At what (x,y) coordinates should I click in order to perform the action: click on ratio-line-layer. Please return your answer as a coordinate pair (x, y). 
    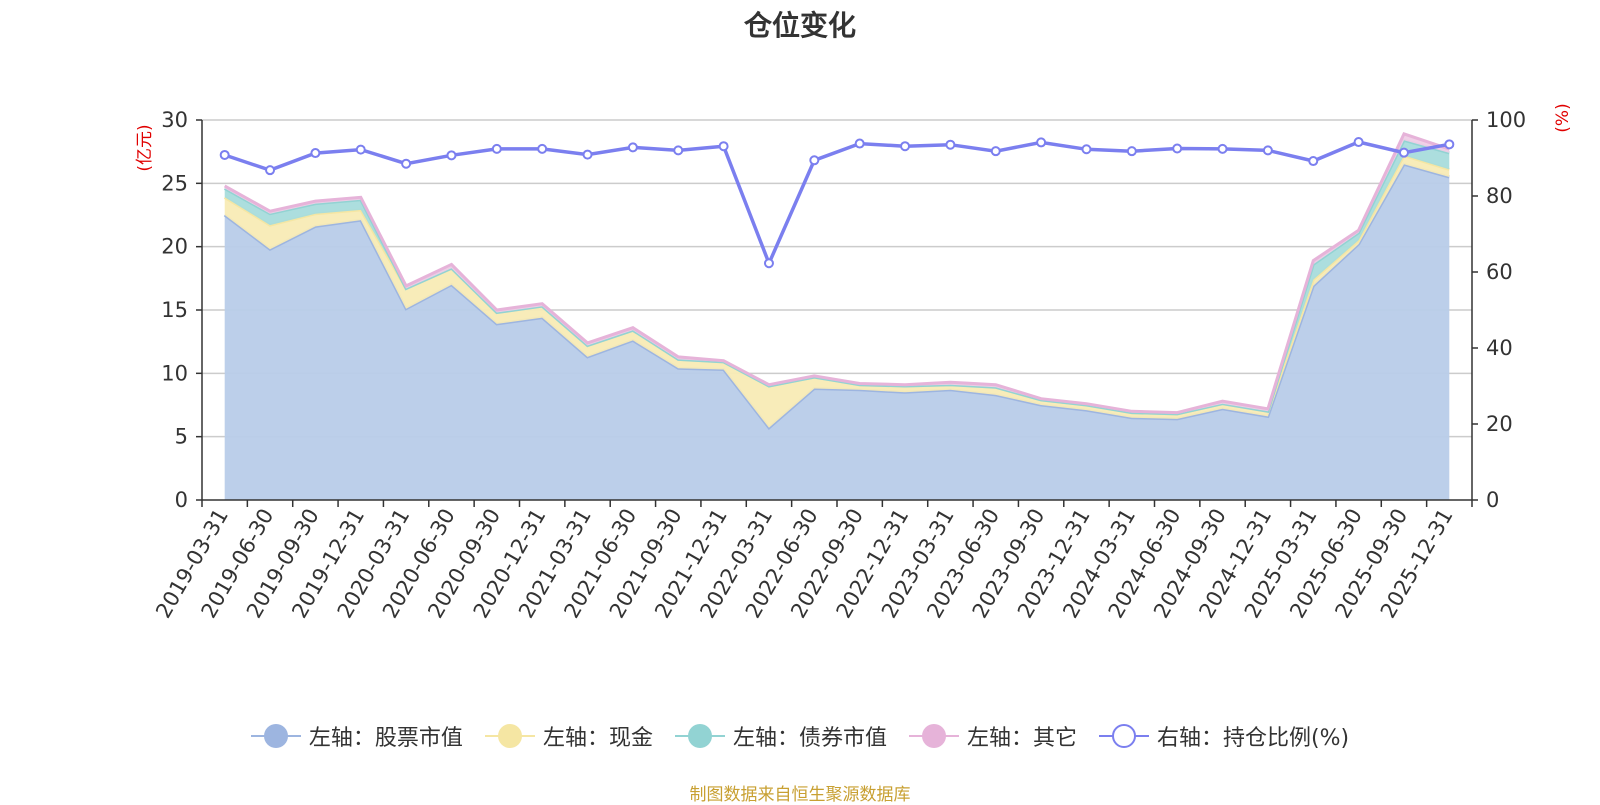
    Looking at the image, I should click on (837, 203).